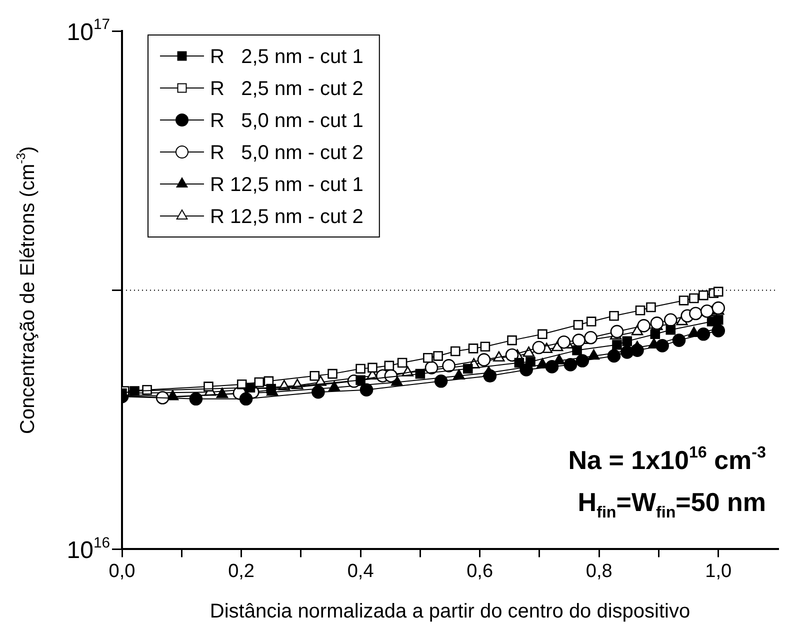 This screenshot has width=787, height=628. Describe the element at coordinates (287, 121) in the screenshot. I see `legend-label: R 5,0 nm - cut 1` at that location.